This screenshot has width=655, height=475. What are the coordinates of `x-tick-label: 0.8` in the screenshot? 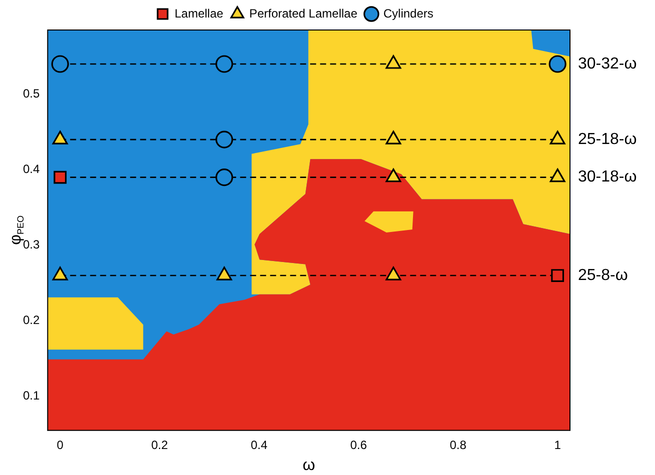 It's located at (458, 445).